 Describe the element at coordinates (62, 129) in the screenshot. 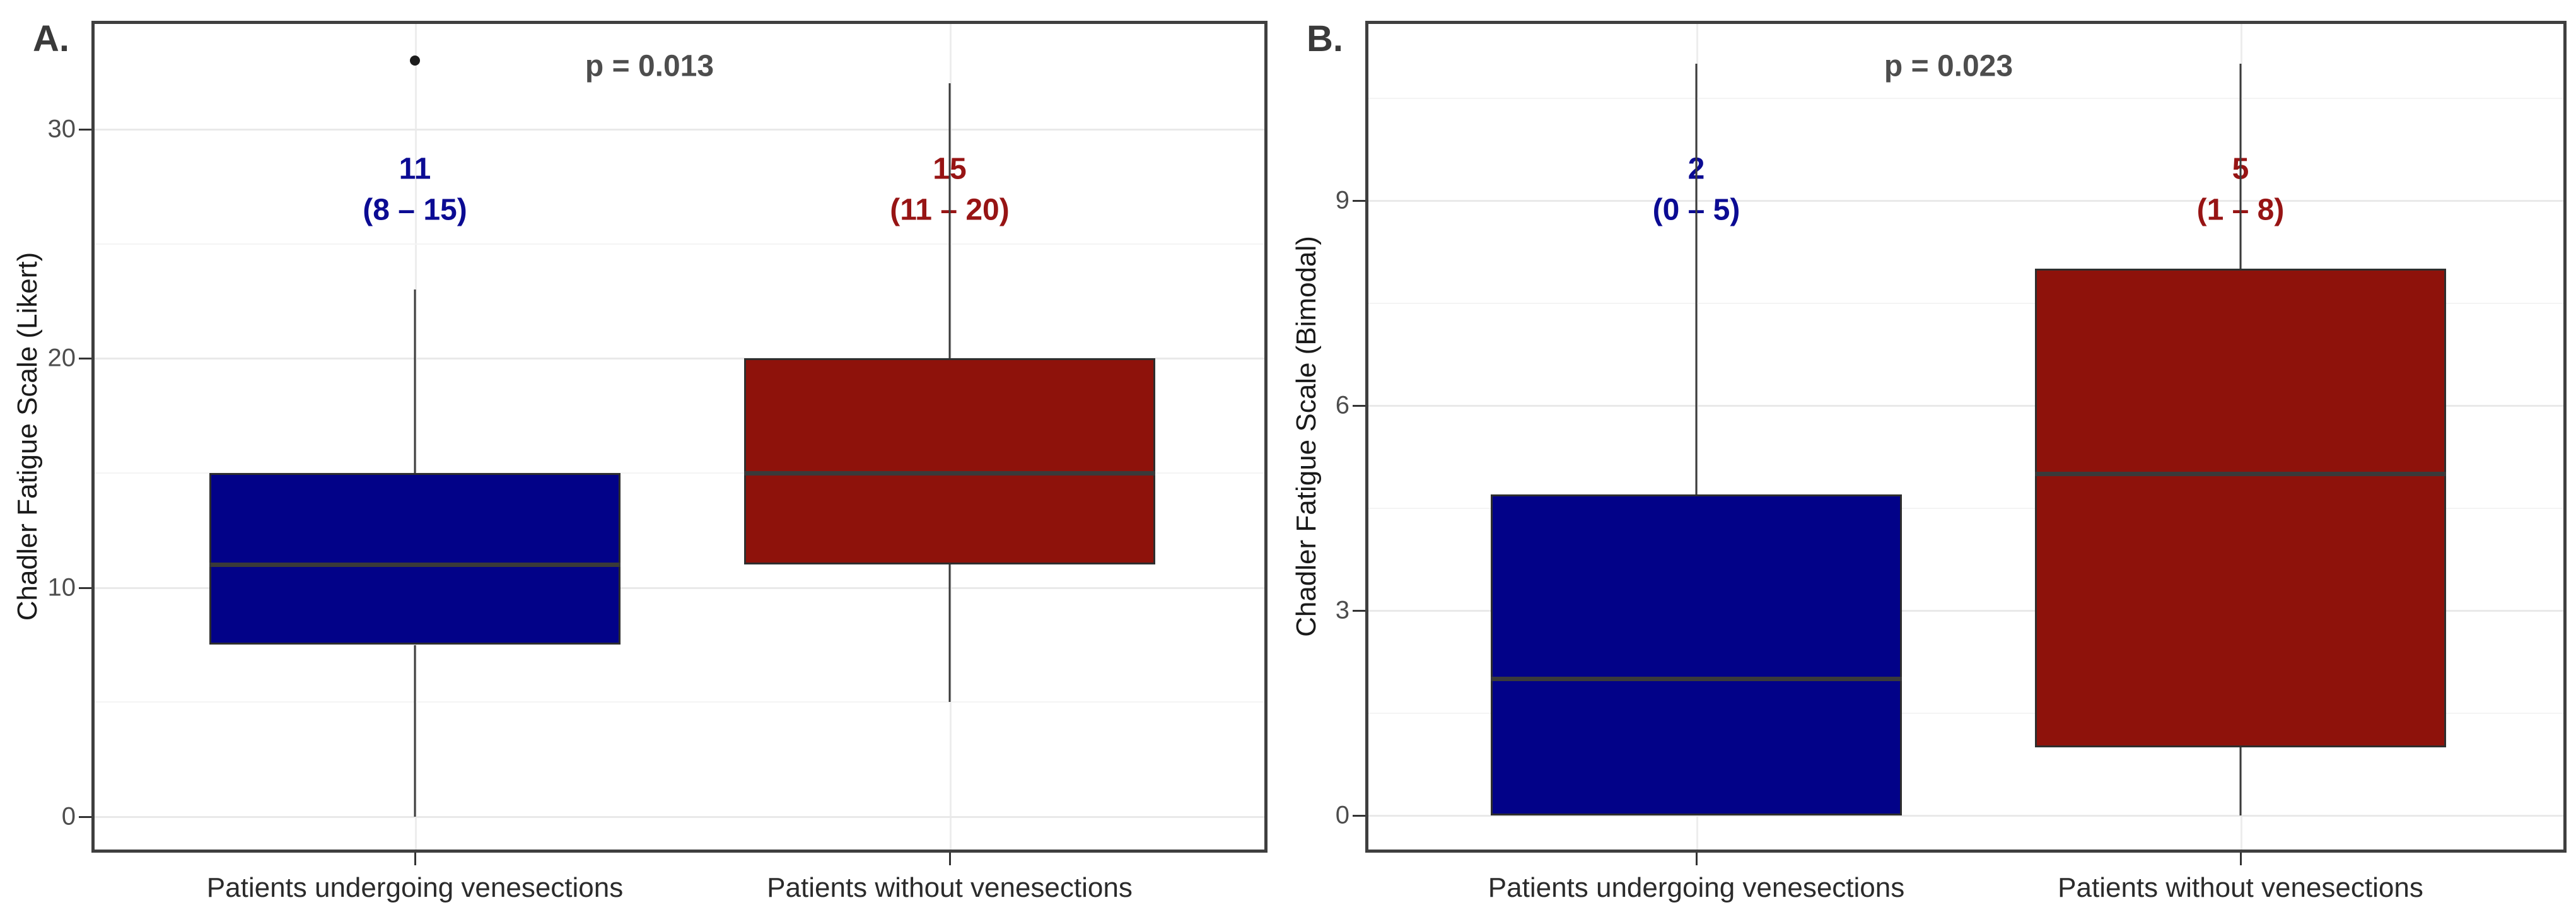

I see `y-tick-label: 30` at that location.